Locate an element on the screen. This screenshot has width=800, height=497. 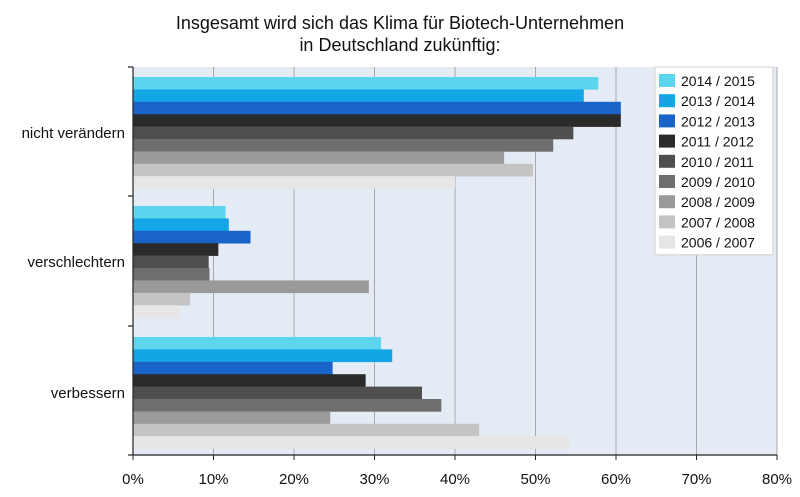
x-tick-label: 50% is located at coordinates (535, 479).